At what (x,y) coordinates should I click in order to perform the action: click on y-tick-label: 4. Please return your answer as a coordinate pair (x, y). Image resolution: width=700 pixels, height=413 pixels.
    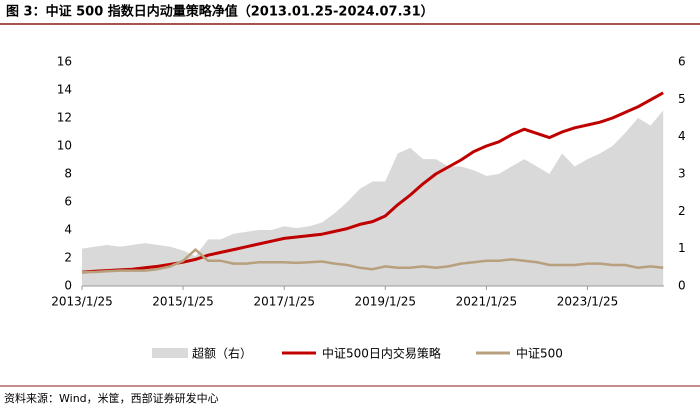
    Looking at the image, I should click on (68, 230).